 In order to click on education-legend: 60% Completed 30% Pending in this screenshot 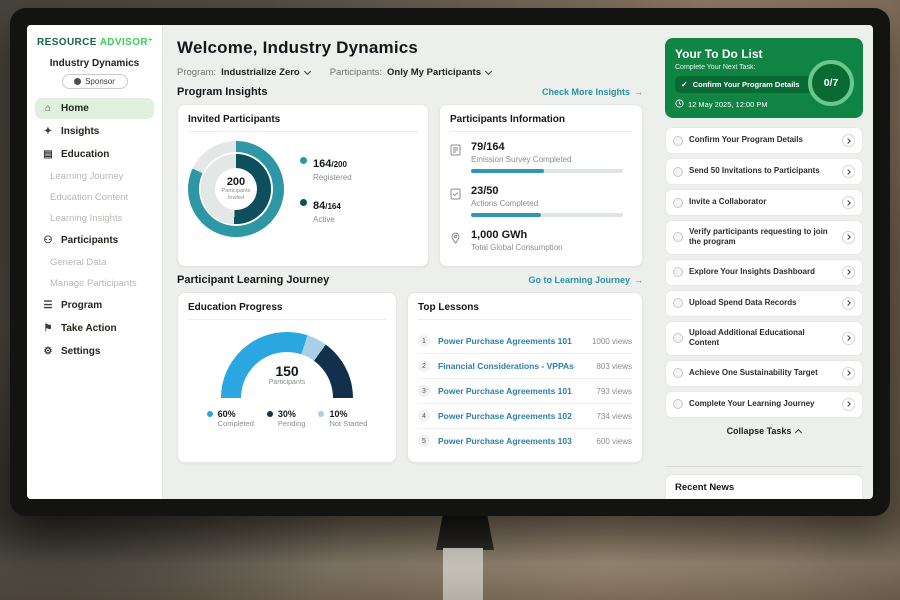, I will do `click(286, 418)`.